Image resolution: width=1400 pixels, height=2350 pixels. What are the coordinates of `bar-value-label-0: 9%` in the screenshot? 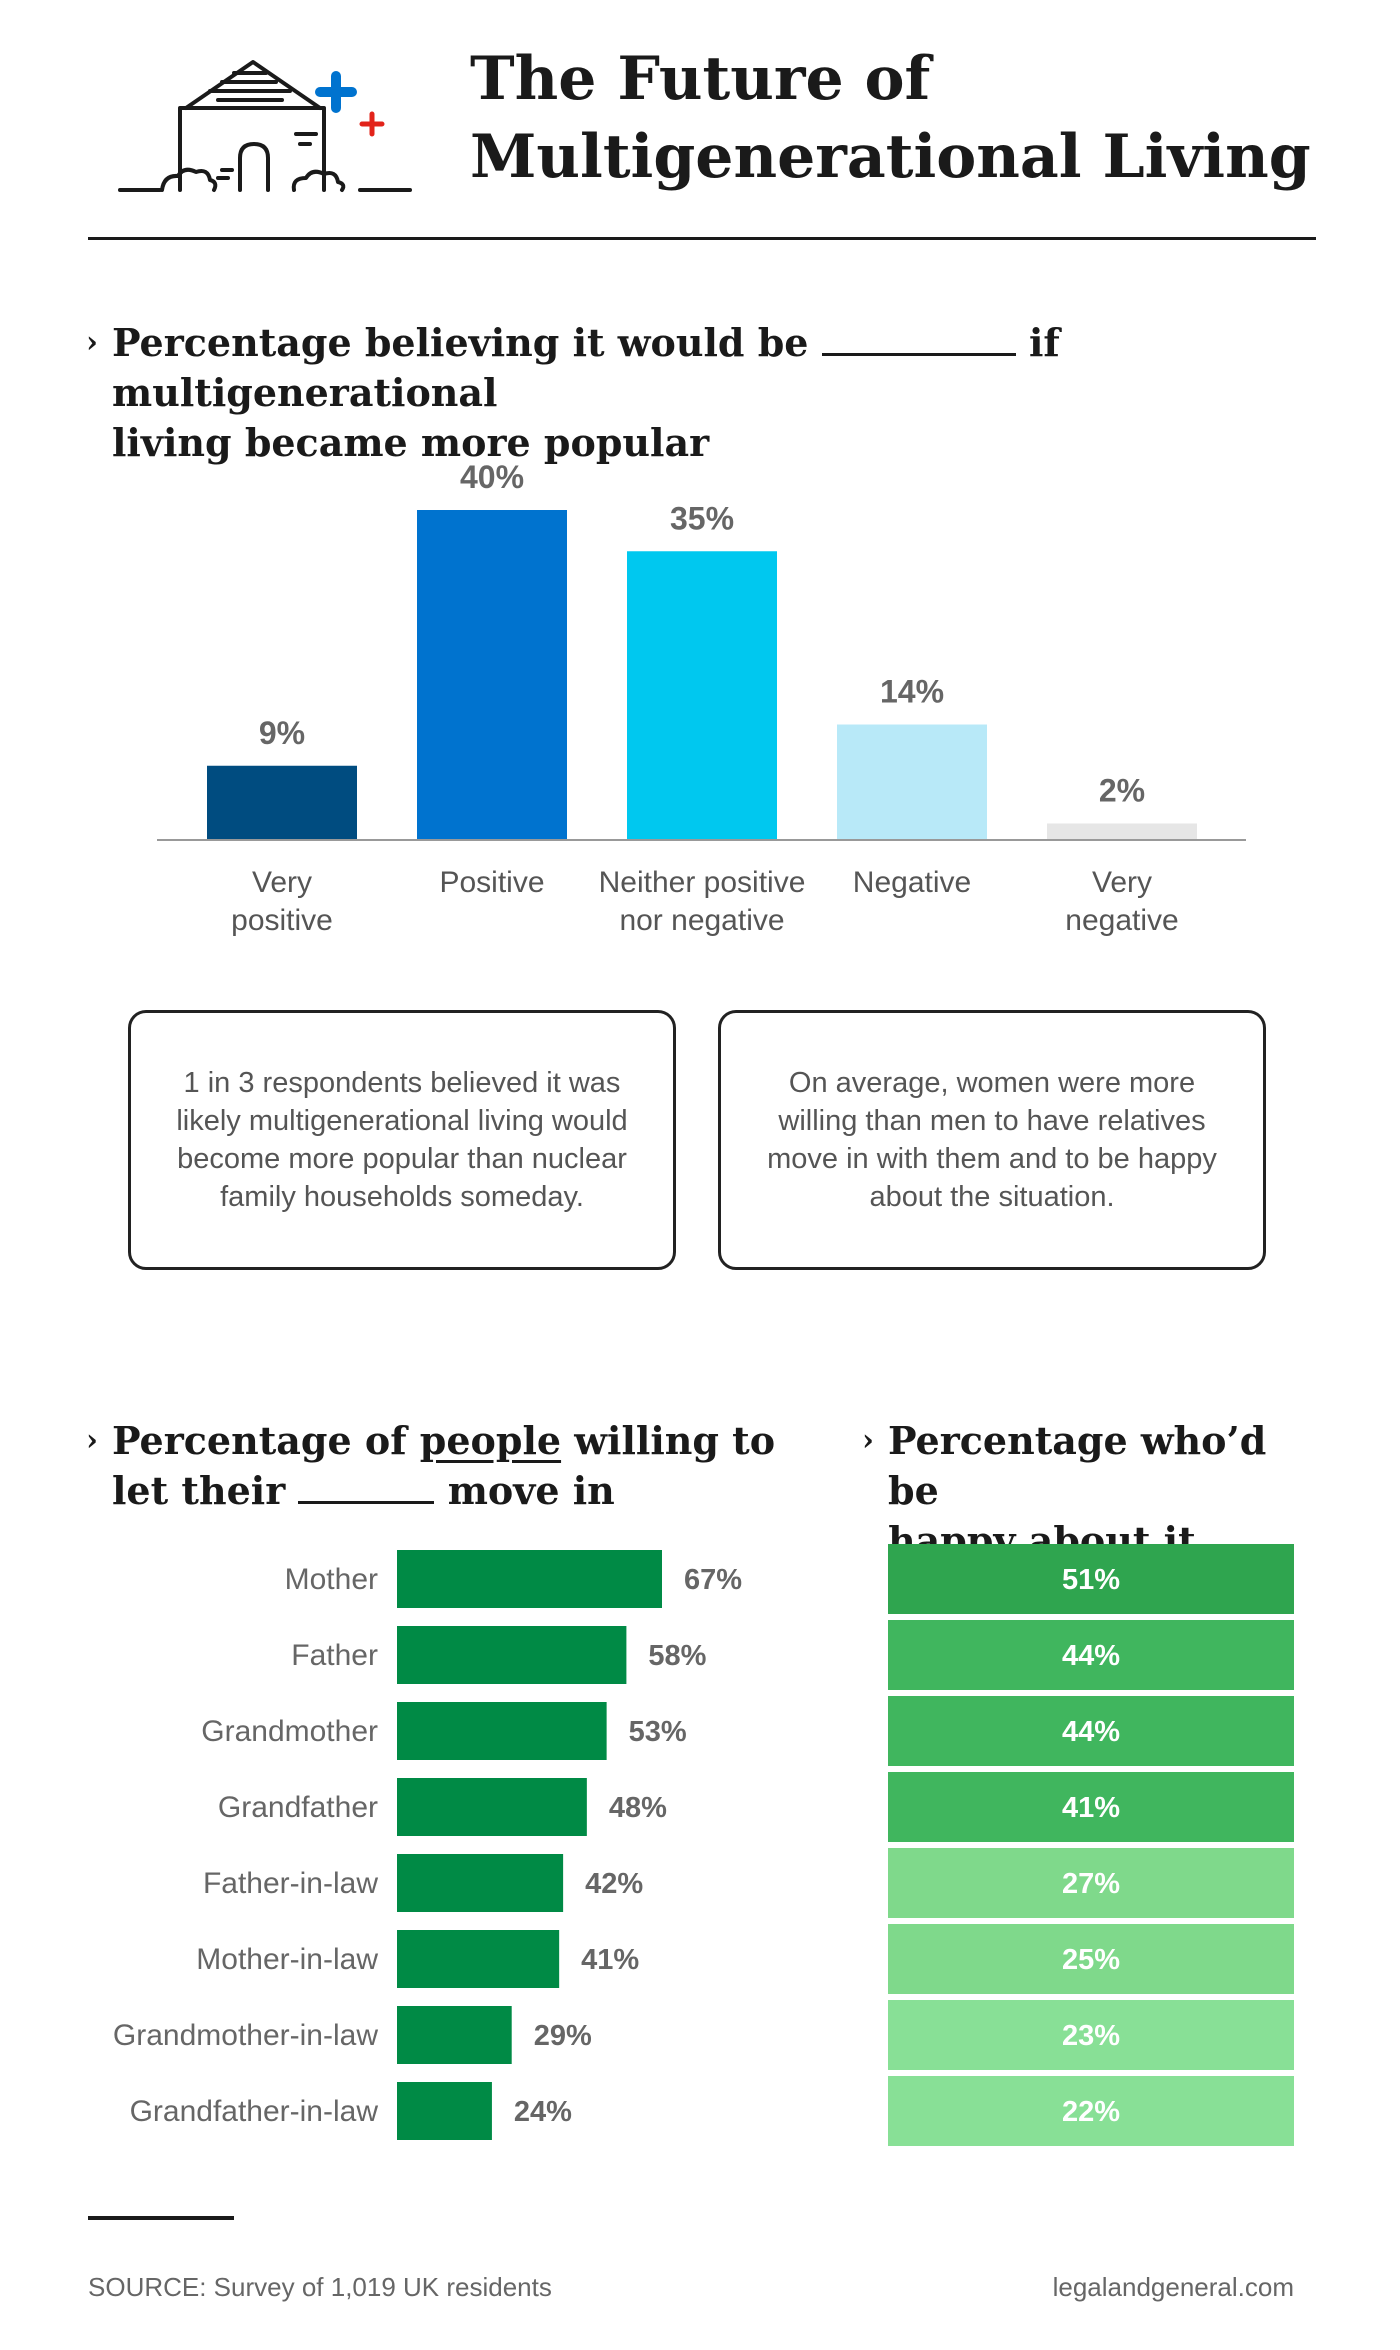 It's located at (282, 733).